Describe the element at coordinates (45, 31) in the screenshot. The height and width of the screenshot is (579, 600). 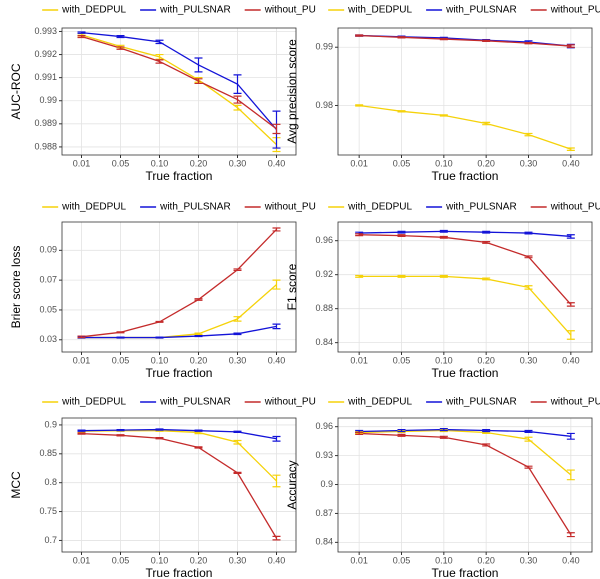
I see `y-tick-label: 0.993` at that location.